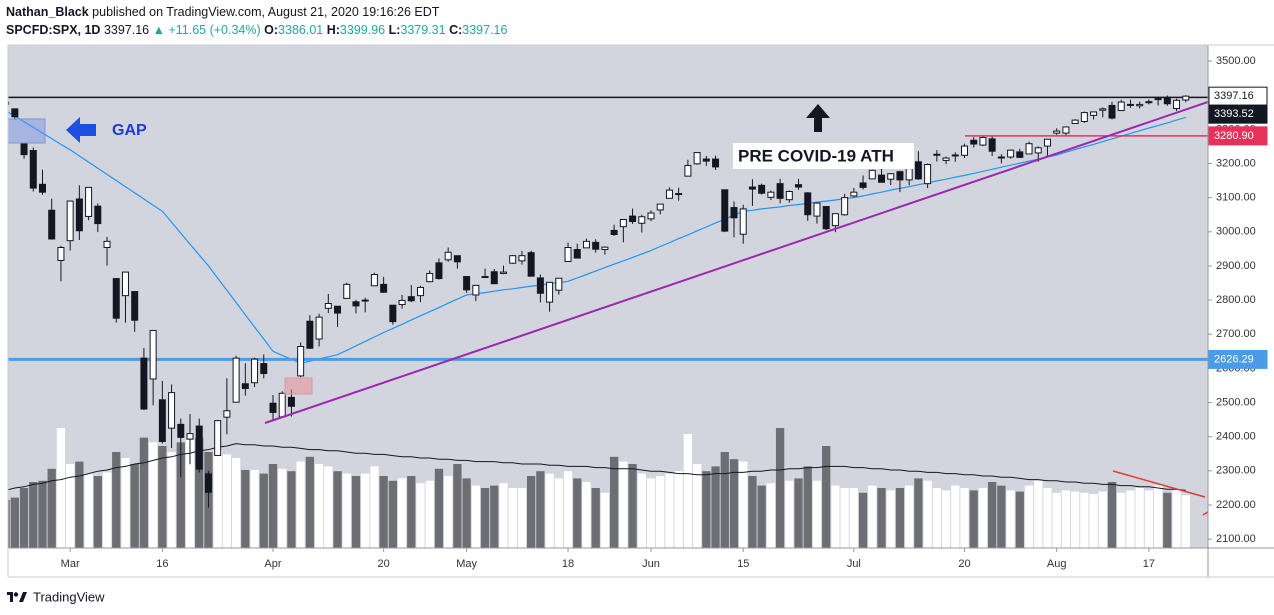 This screenshot has width=1274, height=615. I want to click on price-label: 3393.52, so click(1234, 114).